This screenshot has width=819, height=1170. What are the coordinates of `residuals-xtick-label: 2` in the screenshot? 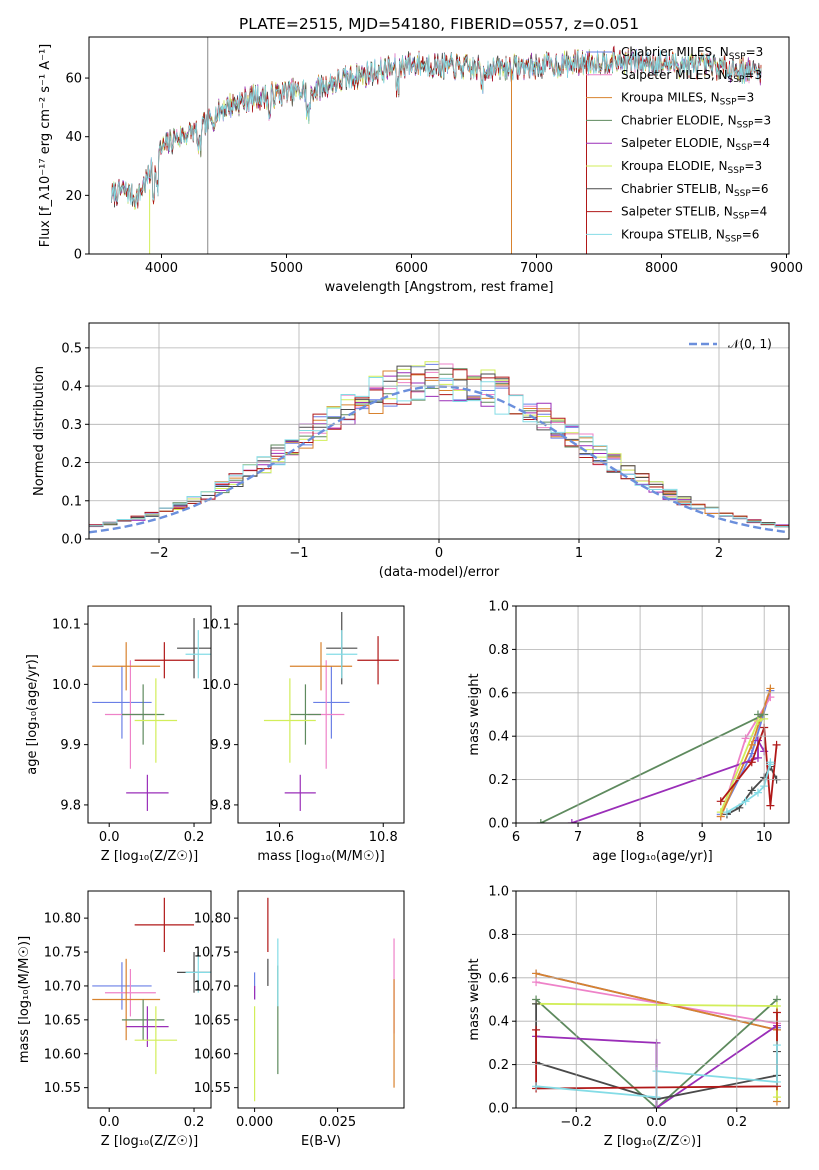 It's located at (719, 553).